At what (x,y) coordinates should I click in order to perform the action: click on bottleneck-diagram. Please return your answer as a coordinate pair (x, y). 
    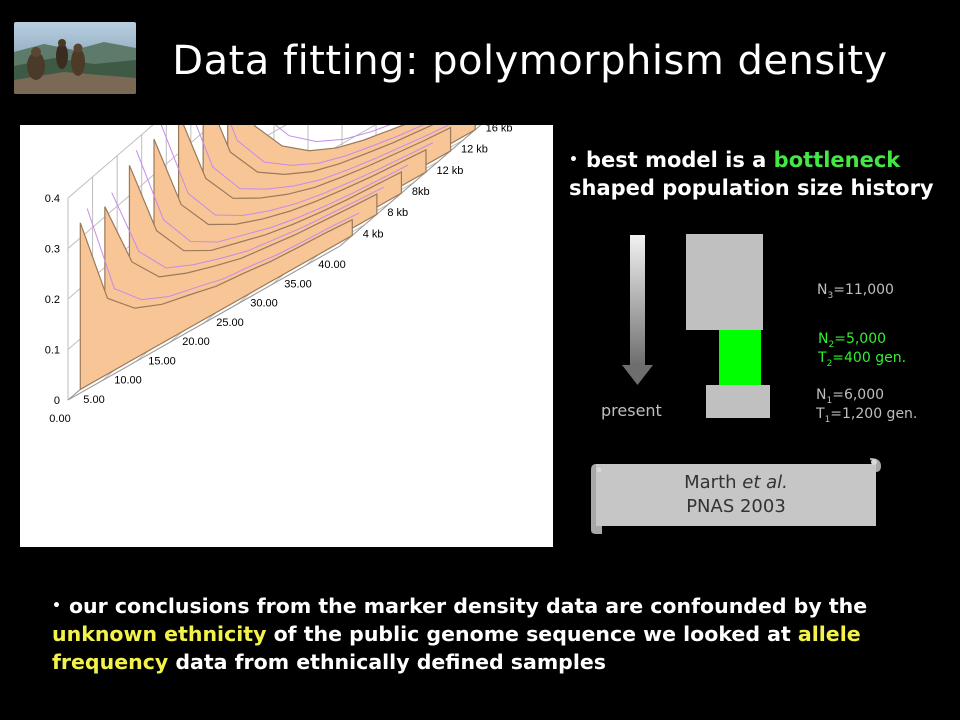
    Looking at the image, I should click on (775, 330).